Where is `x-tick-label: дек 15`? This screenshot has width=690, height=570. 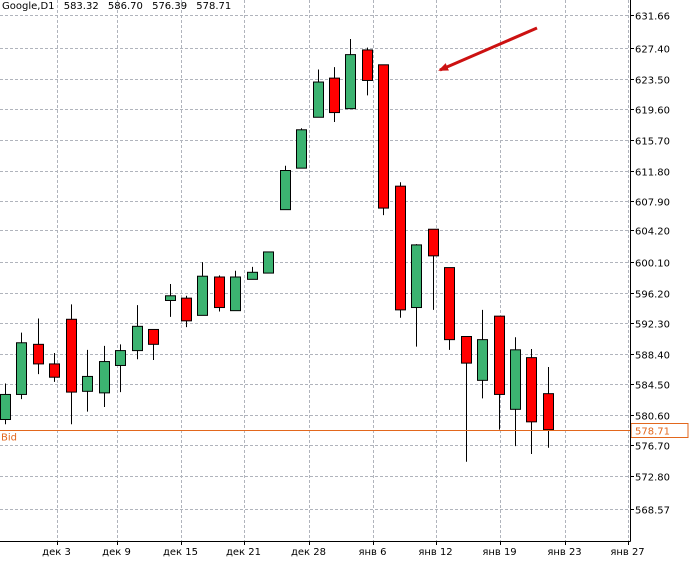 x-tick-label: дек 15 is located at coordinates (180, 552).